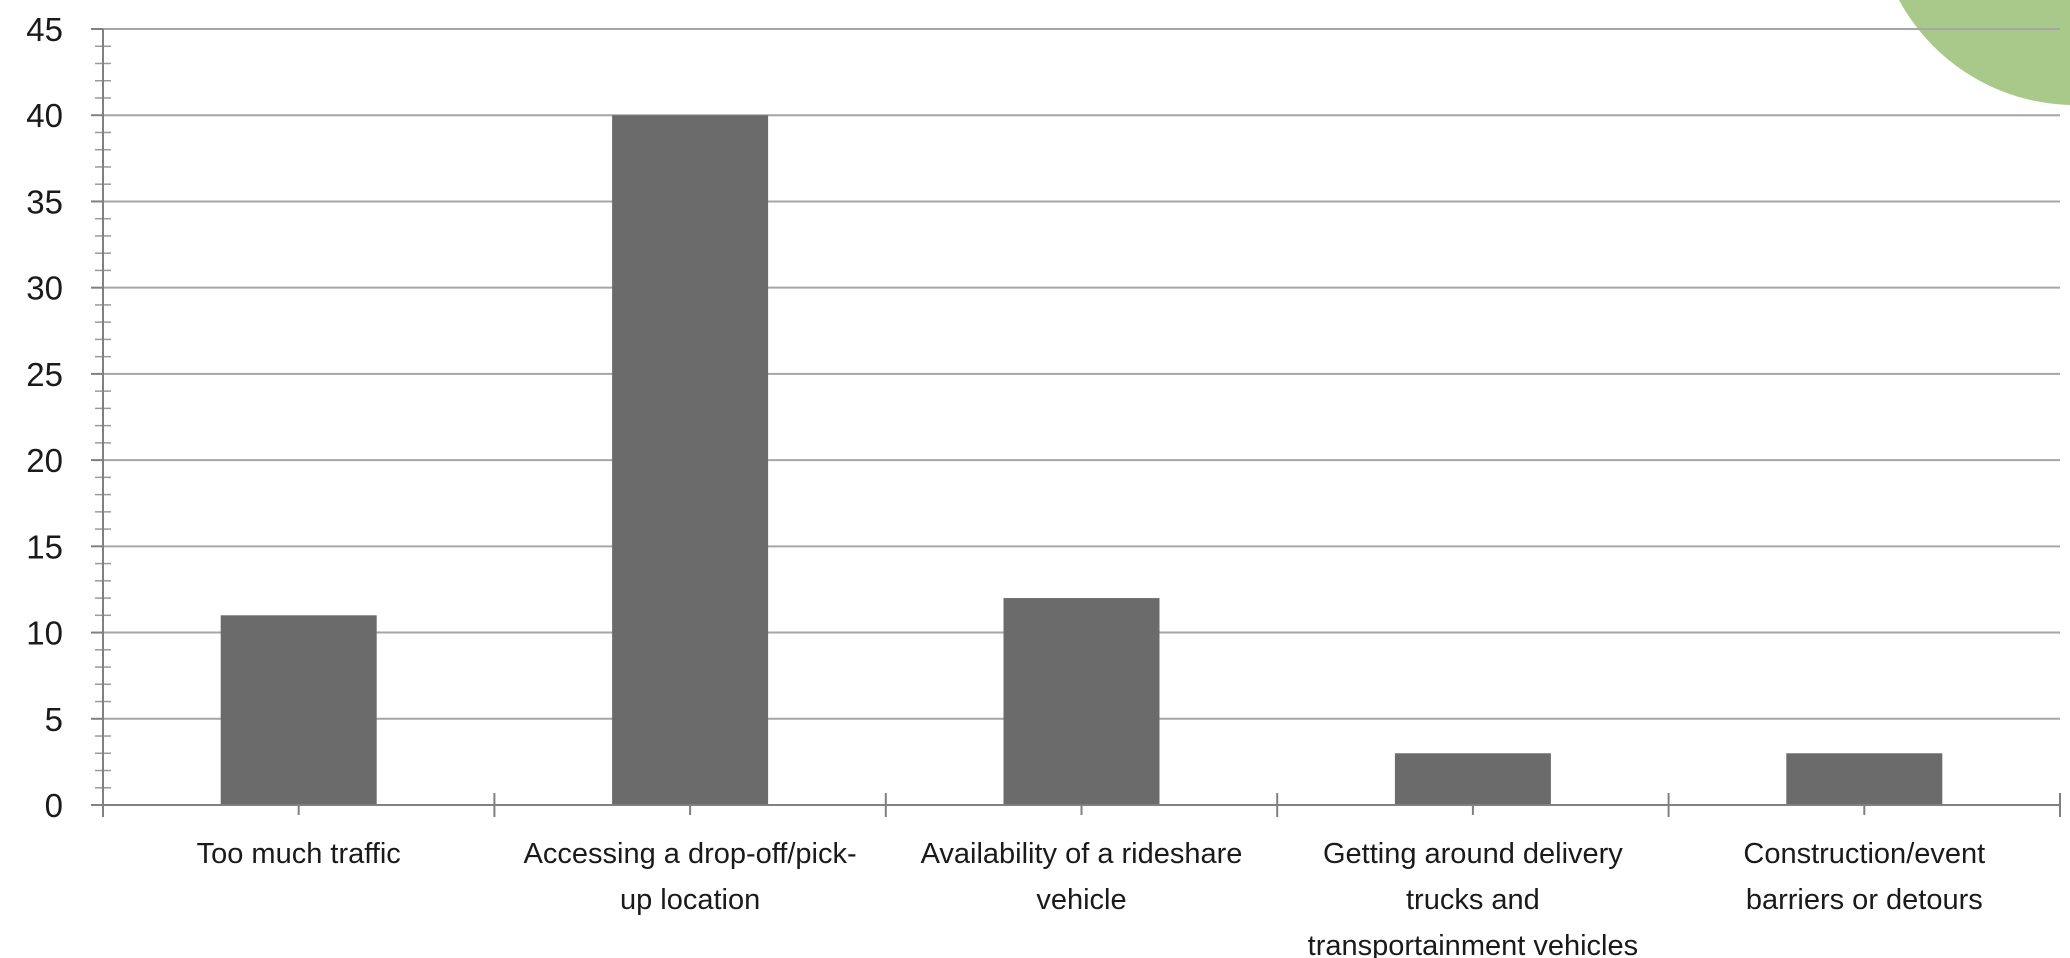  Describe the element at coordinates (44, 29) in the screenshot. I see `y-tick-label: 45` at that location.